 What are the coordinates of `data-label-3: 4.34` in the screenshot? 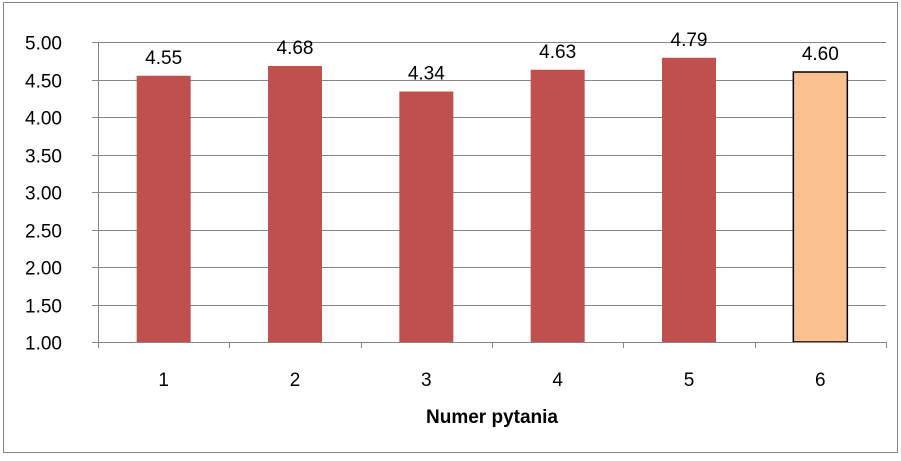 It's located at (426, 74).